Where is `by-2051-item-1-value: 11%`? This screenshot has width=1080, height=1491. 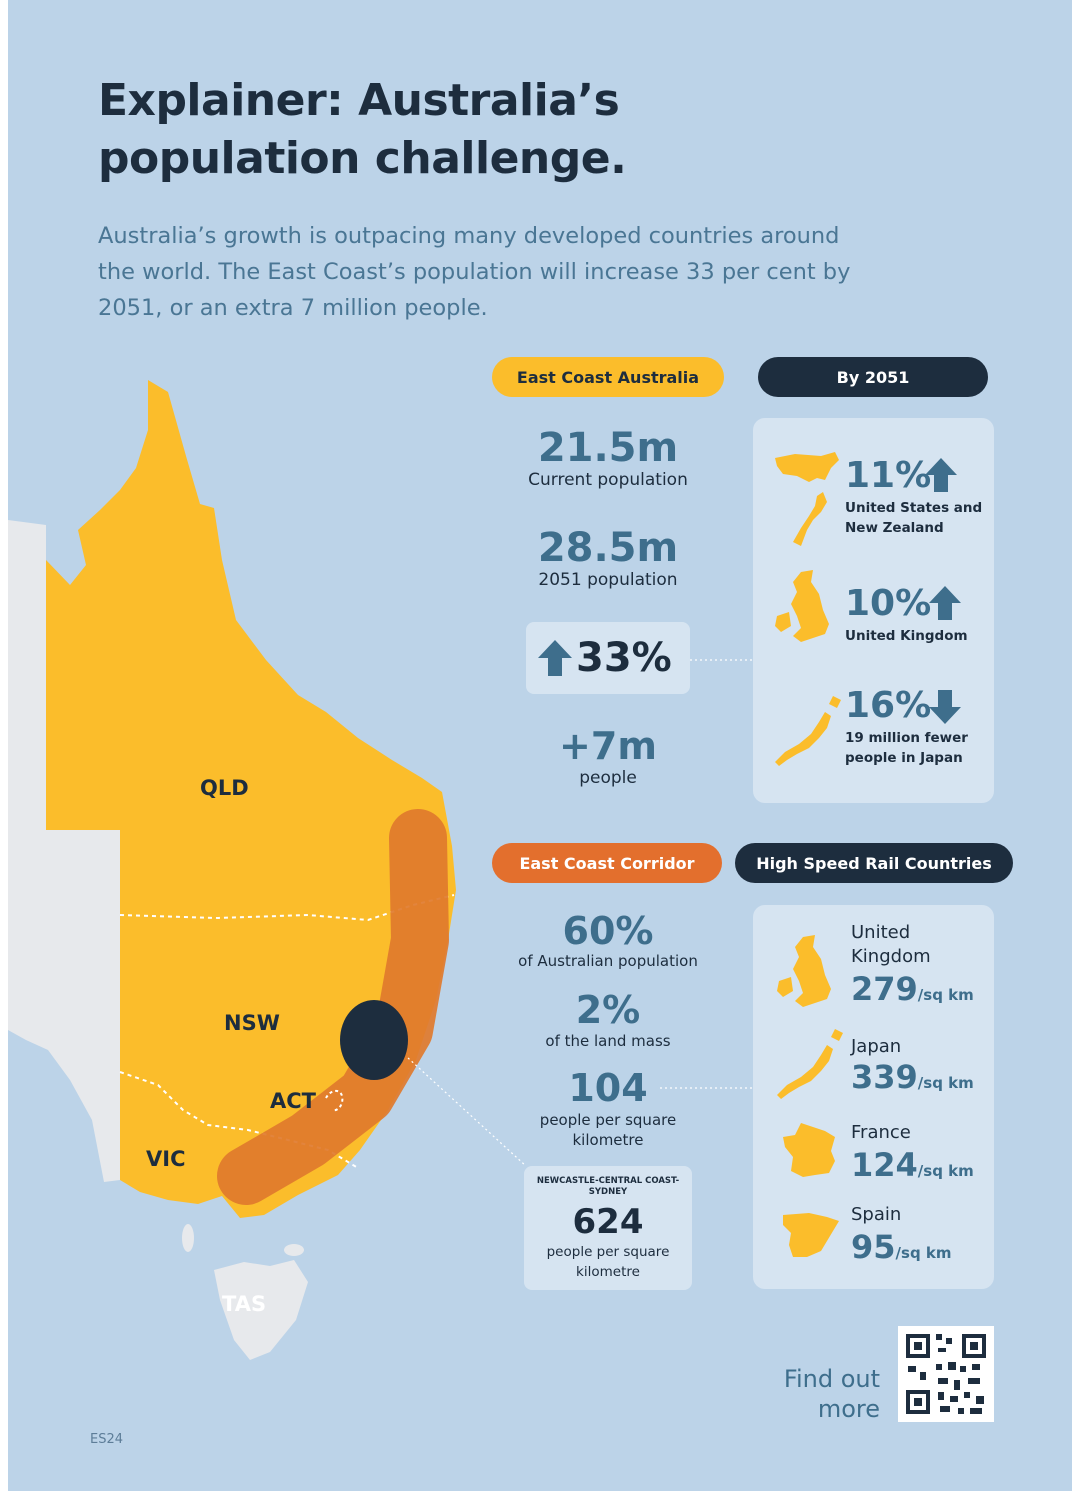 by-2051-item-1-value: 11% is located at coordinates (888, 475).